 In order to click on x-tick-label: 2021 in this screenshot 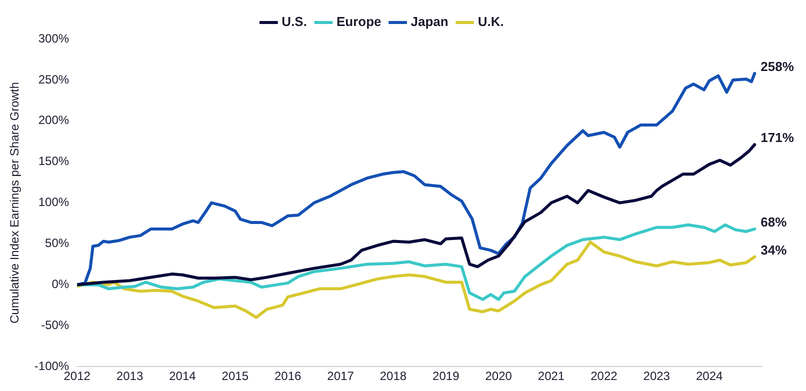, I will do `click(551, 376)`.